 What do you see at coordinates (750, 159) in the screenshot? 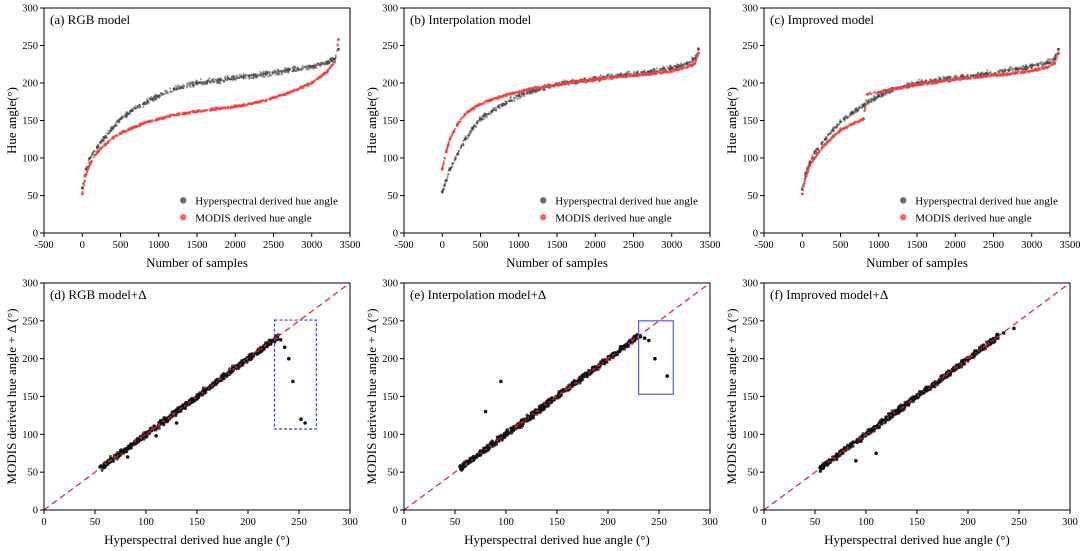
I see `y-tick-label: 100` at bounding box center [750, 159].